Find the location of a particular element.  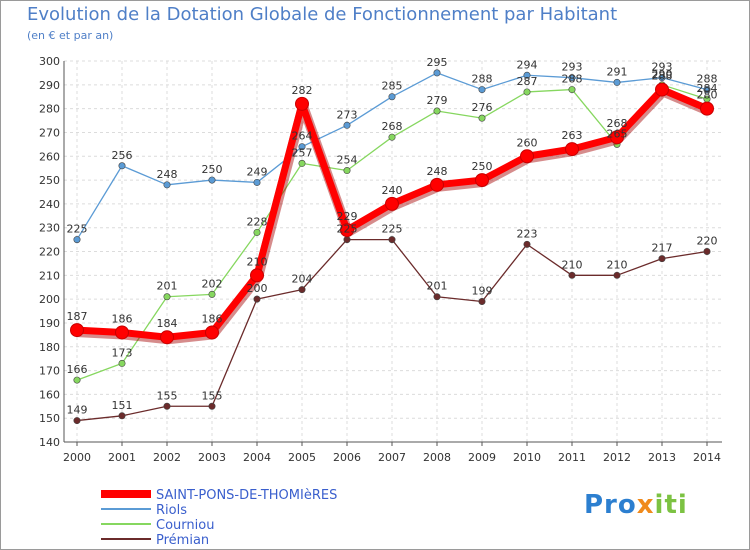

data-label: 256 is located at coordinates (122, 155).